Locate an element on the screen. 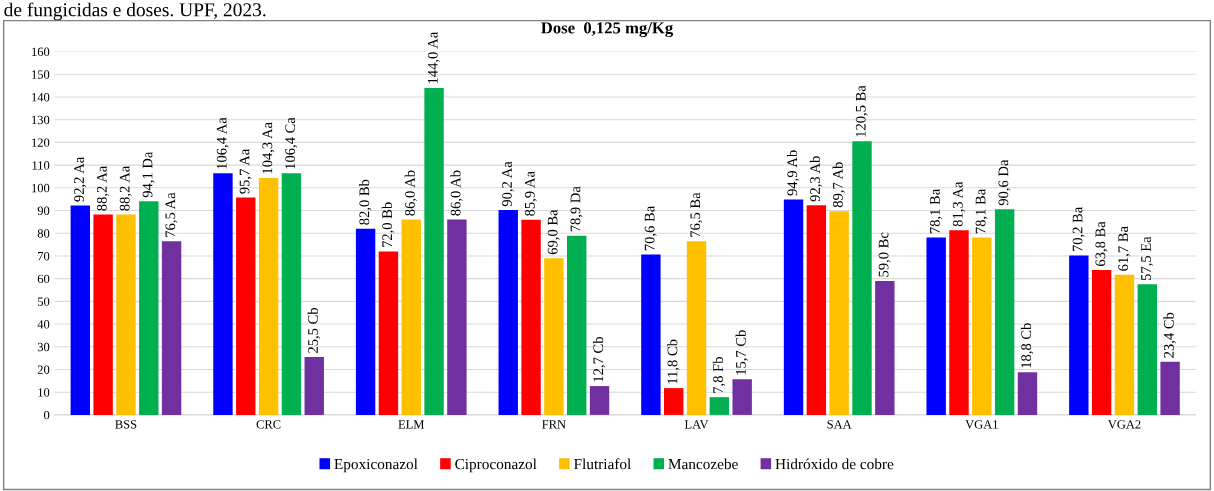 This screenshot has height=491, width=1214. y-tick-label: 70 is located at coordinates (44, 256).